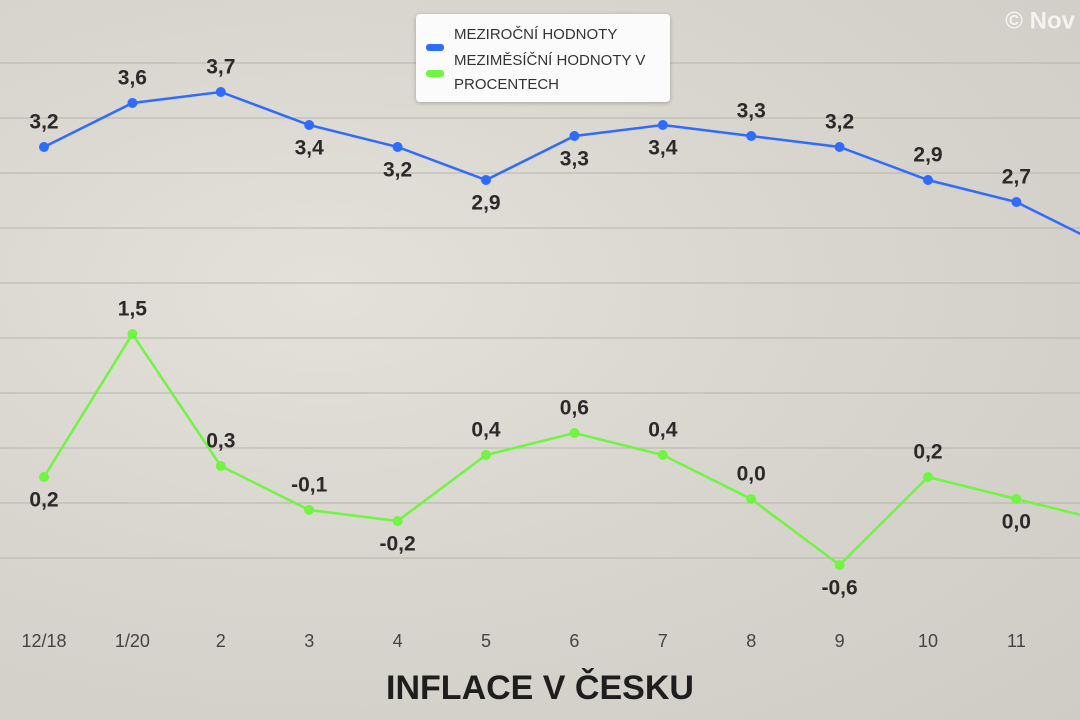 This screenshot has width=1080, height=720. Describe the element at coordinates (398, 544) in the screenshot. I see `value-label: -0,2` at that location.